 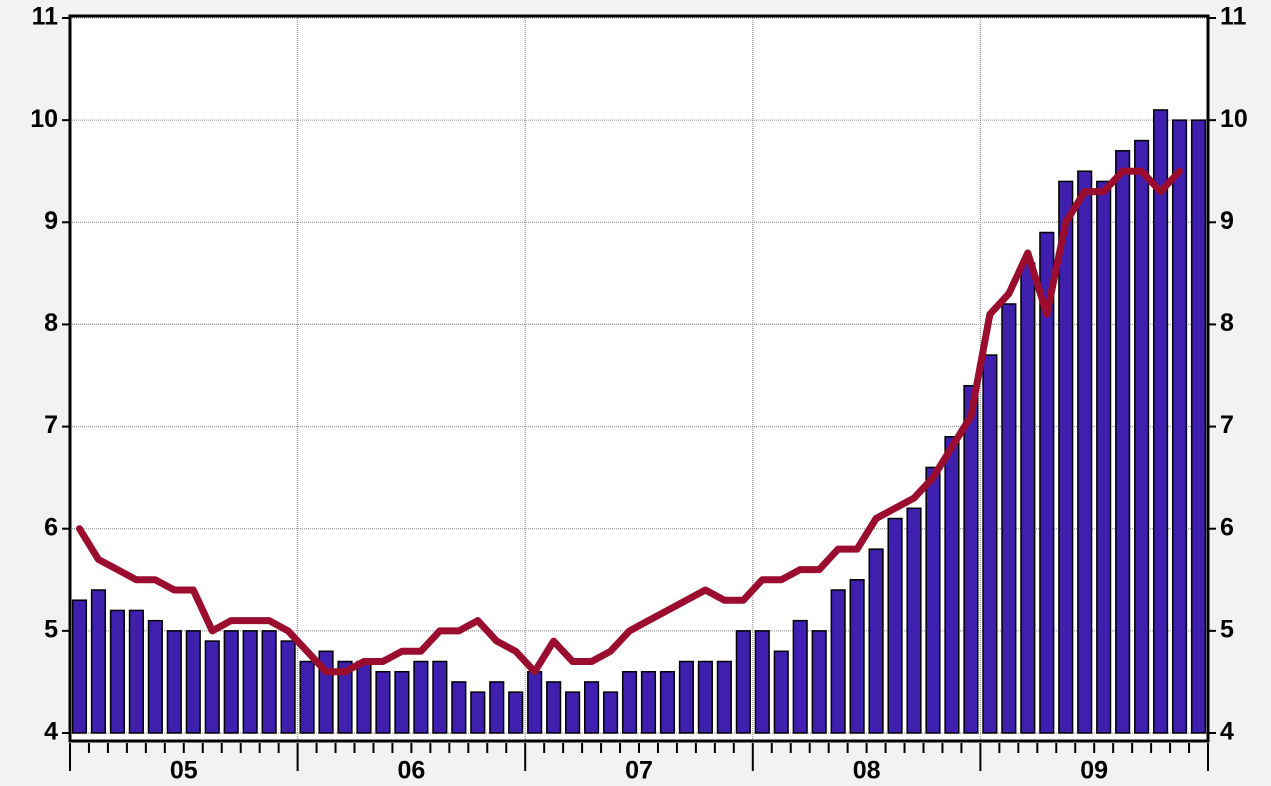 What do you see at coordinates (1227, 629) in the screenshot?
I see `y2-tick-label: 5` at bounding box center [1227, 629].